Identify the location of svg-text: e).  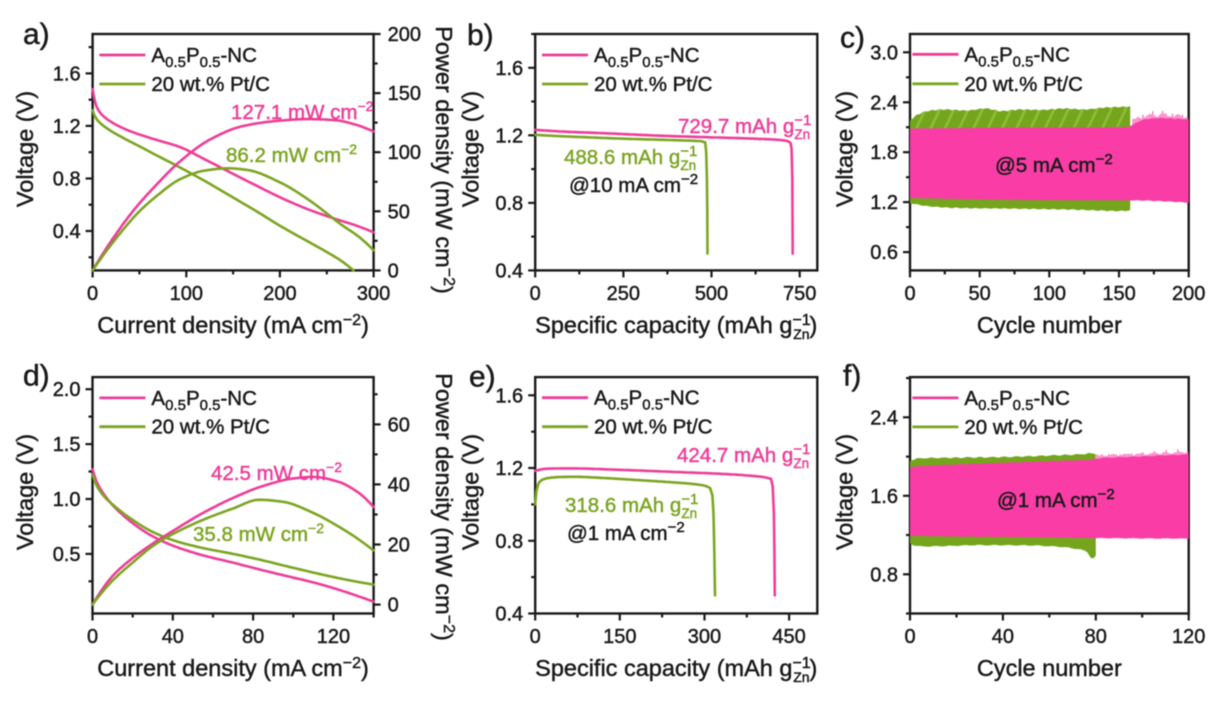
(482, 377).